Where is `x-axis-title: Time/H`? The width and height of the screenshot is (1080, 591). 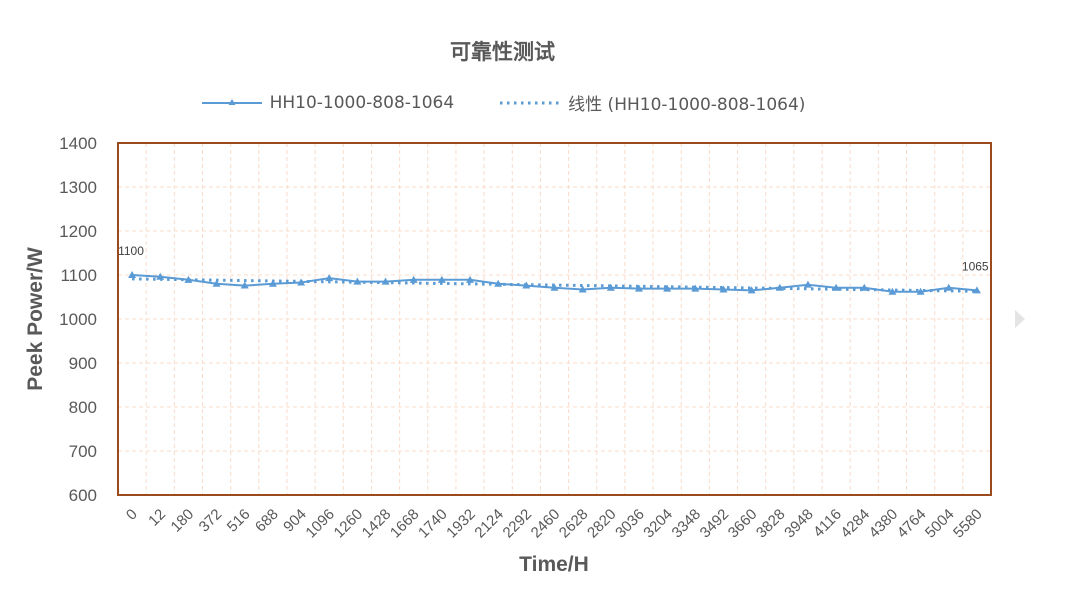 x-axis-title: Time/H is located at coordinates (554, 564).